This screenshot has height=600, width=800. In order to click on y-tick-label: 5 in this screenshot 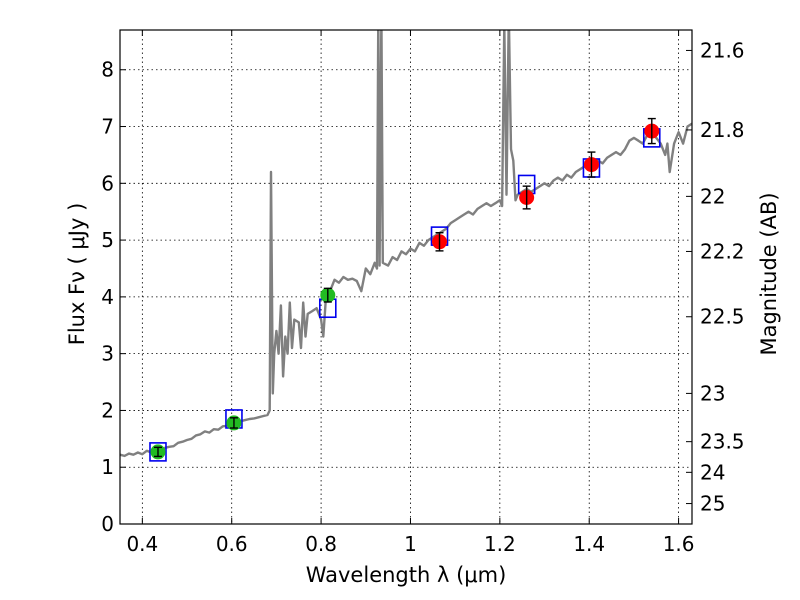, I will do `click(107, 240)`.